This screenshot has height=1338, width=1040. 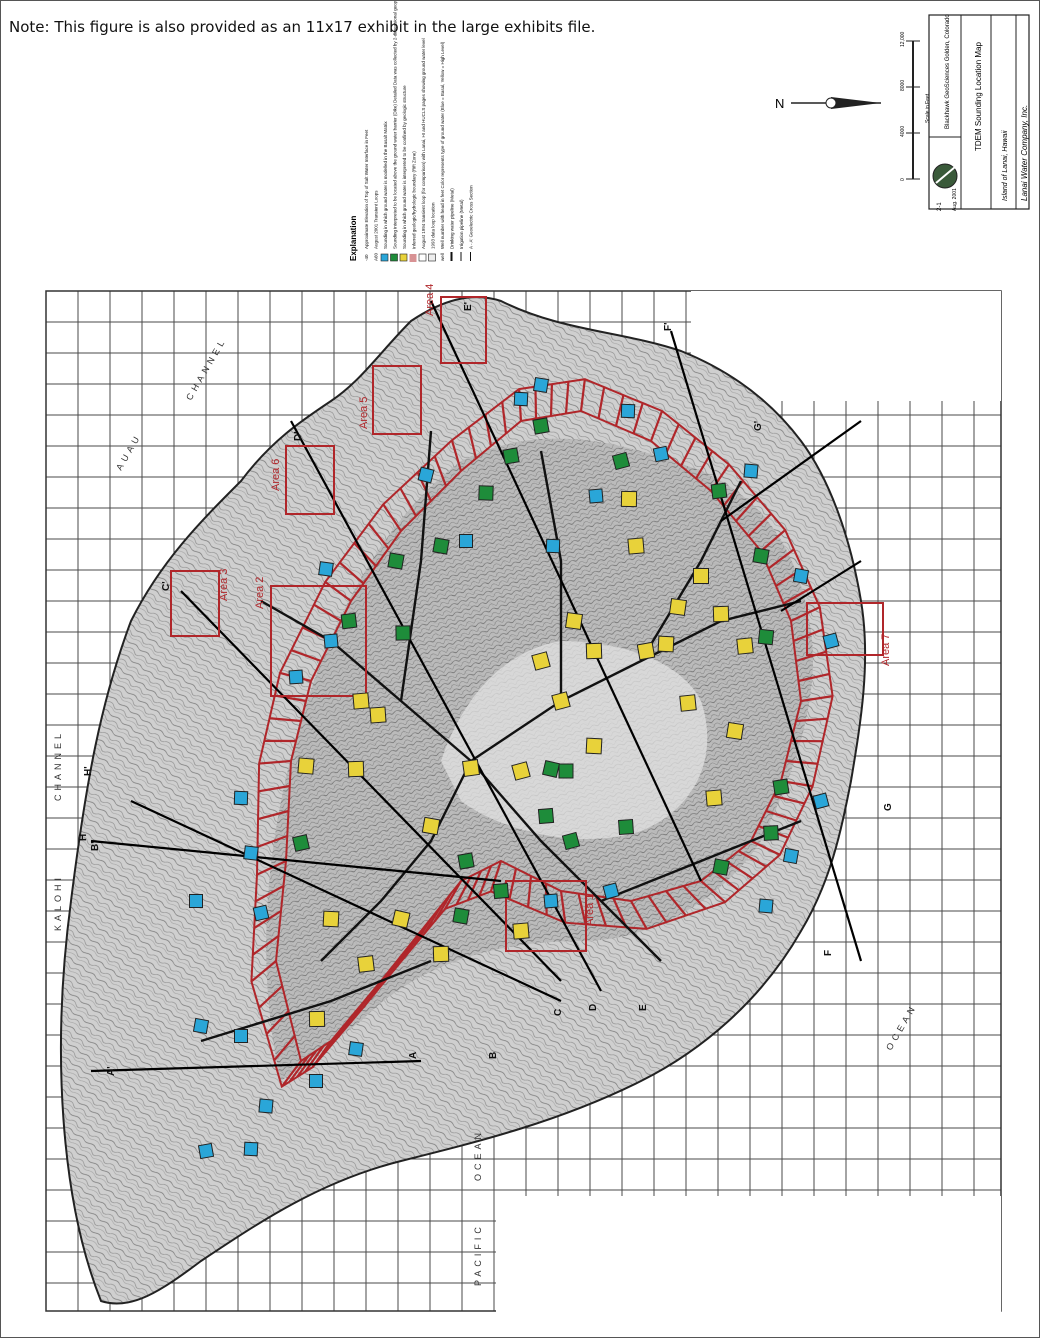 I want to click on ocean-label-5: AUAU, so click(x=128, y=451).